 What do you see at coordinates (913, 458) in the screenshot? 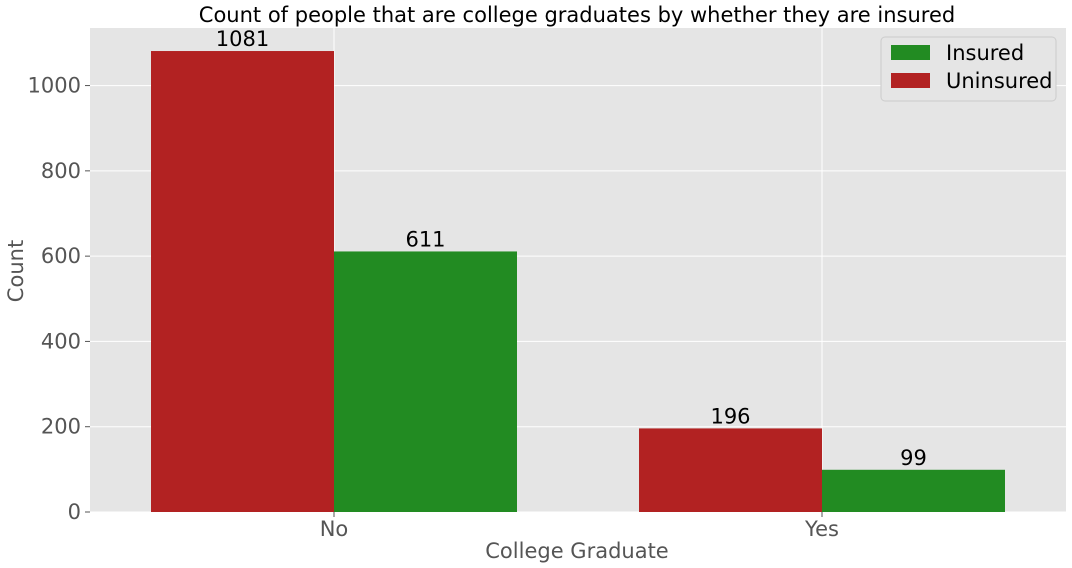
I see `bar-value-label: 99` at bounding box center [913, 458].